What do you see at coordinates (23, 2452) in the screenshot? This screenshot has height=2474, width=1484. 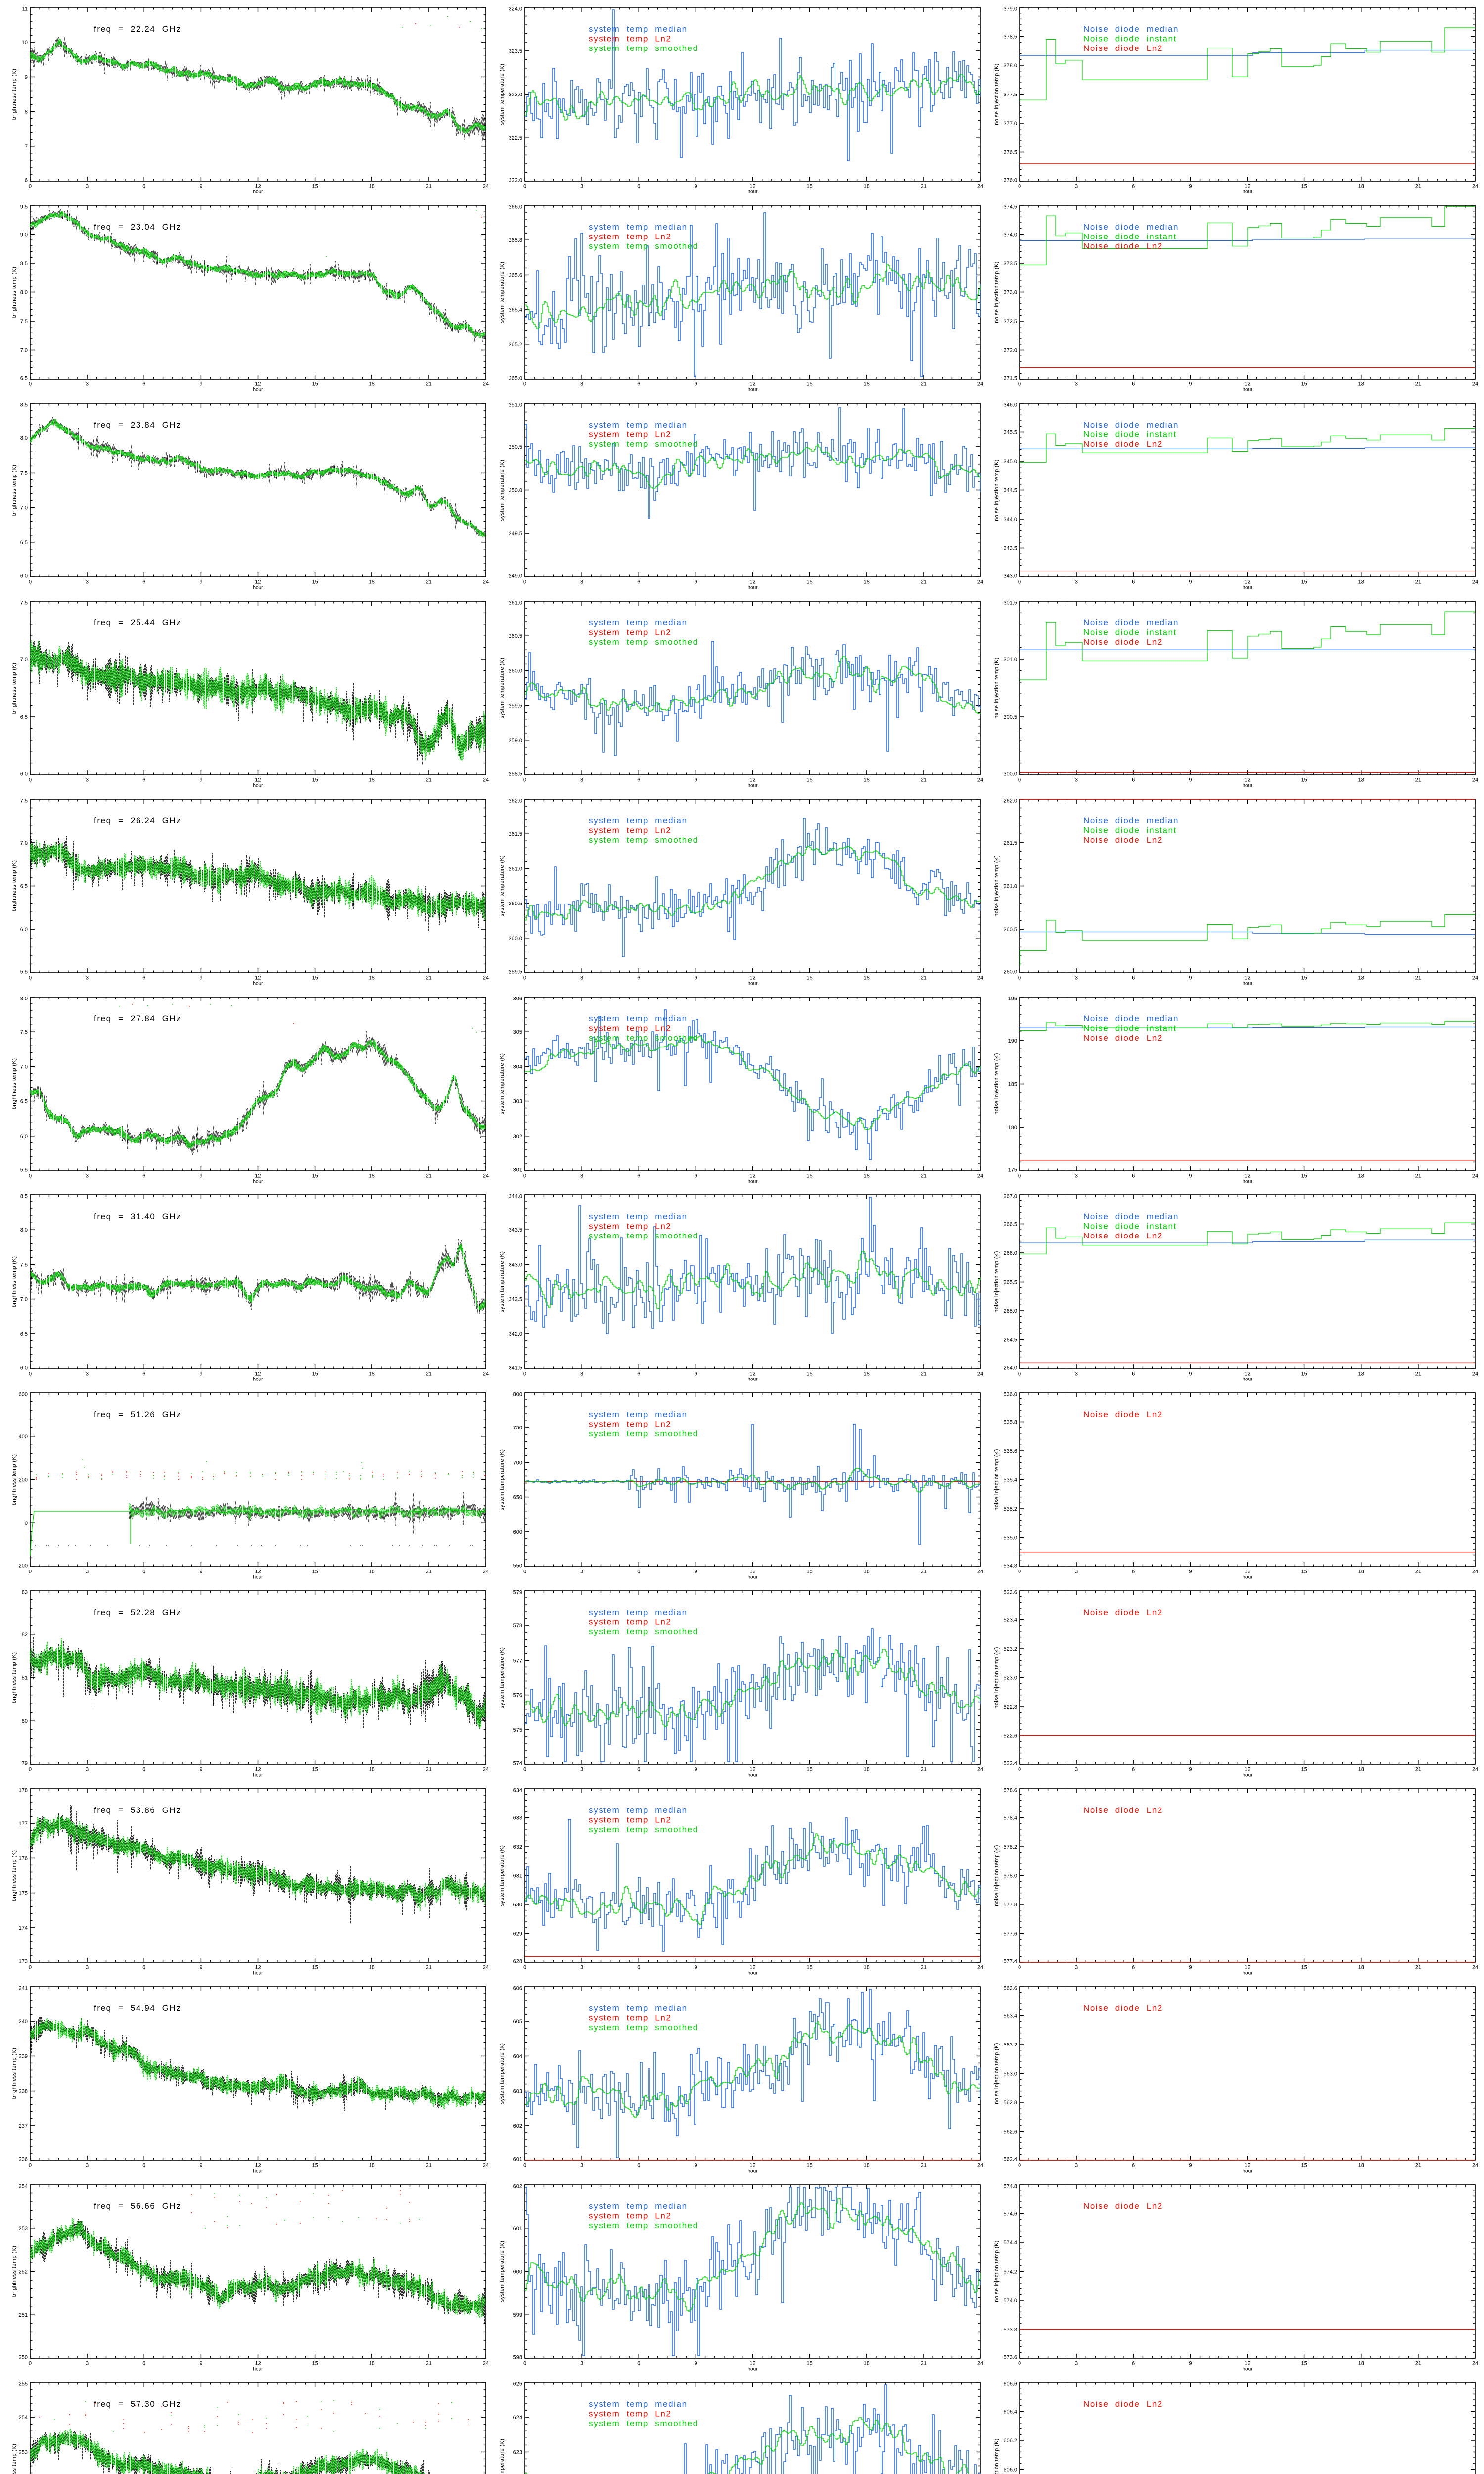 I see `svg-text: 253` at bounding box center [23, 2452].